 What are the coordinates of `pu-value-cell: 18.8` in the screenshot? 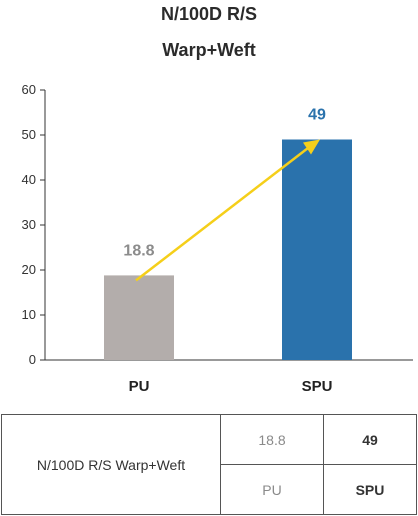 It's located at (272, 439).